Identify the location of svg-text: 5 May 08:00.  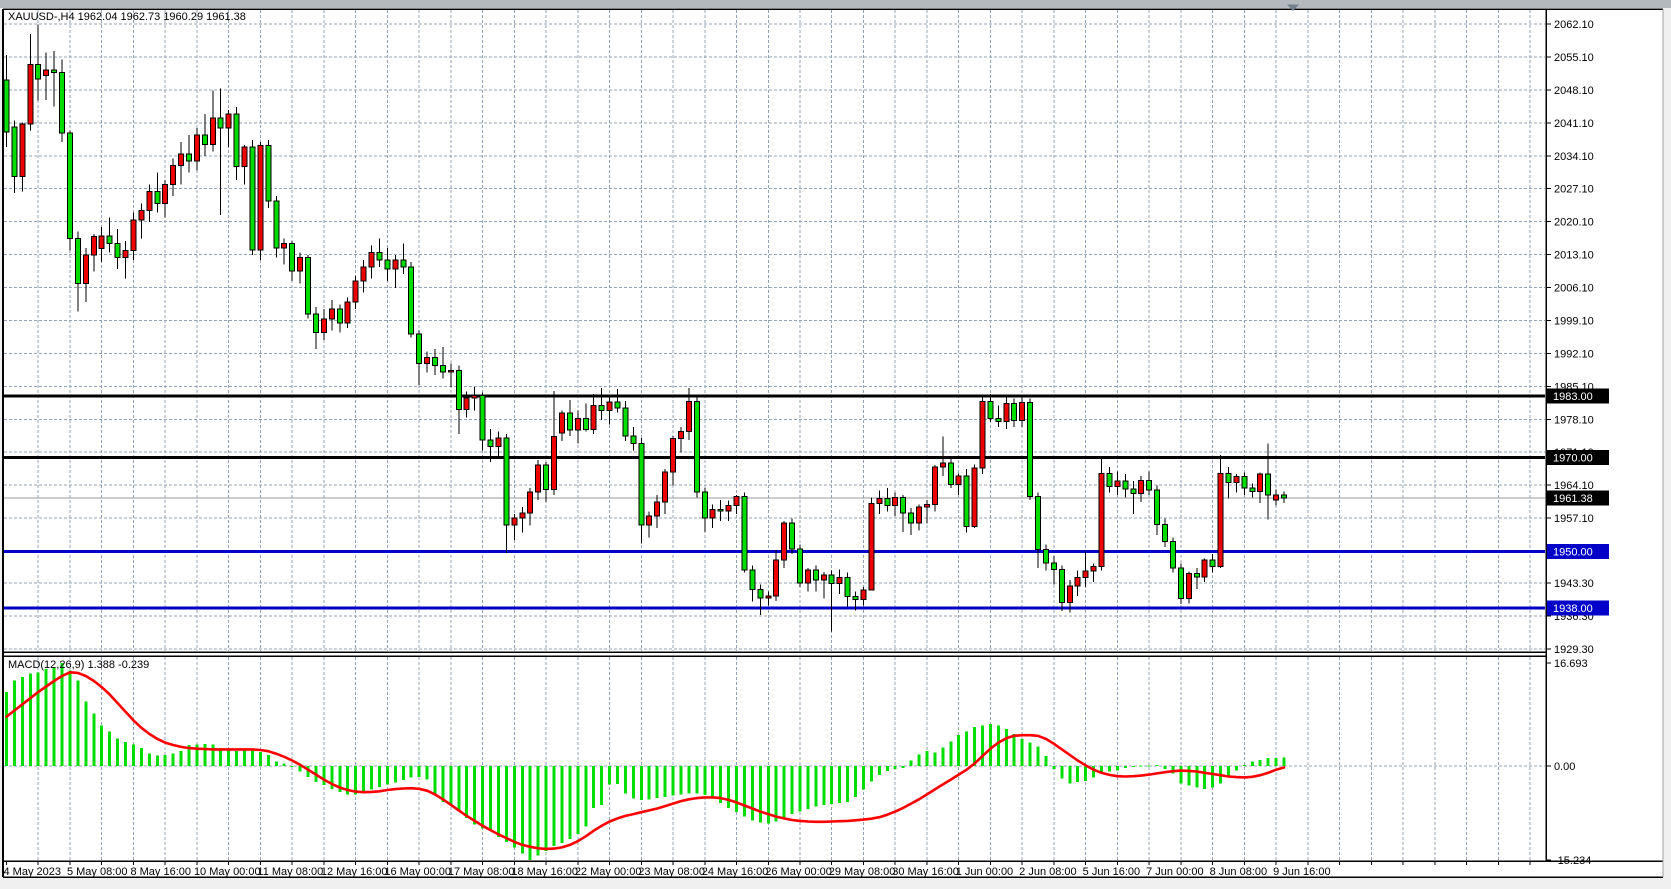
(97, 872).